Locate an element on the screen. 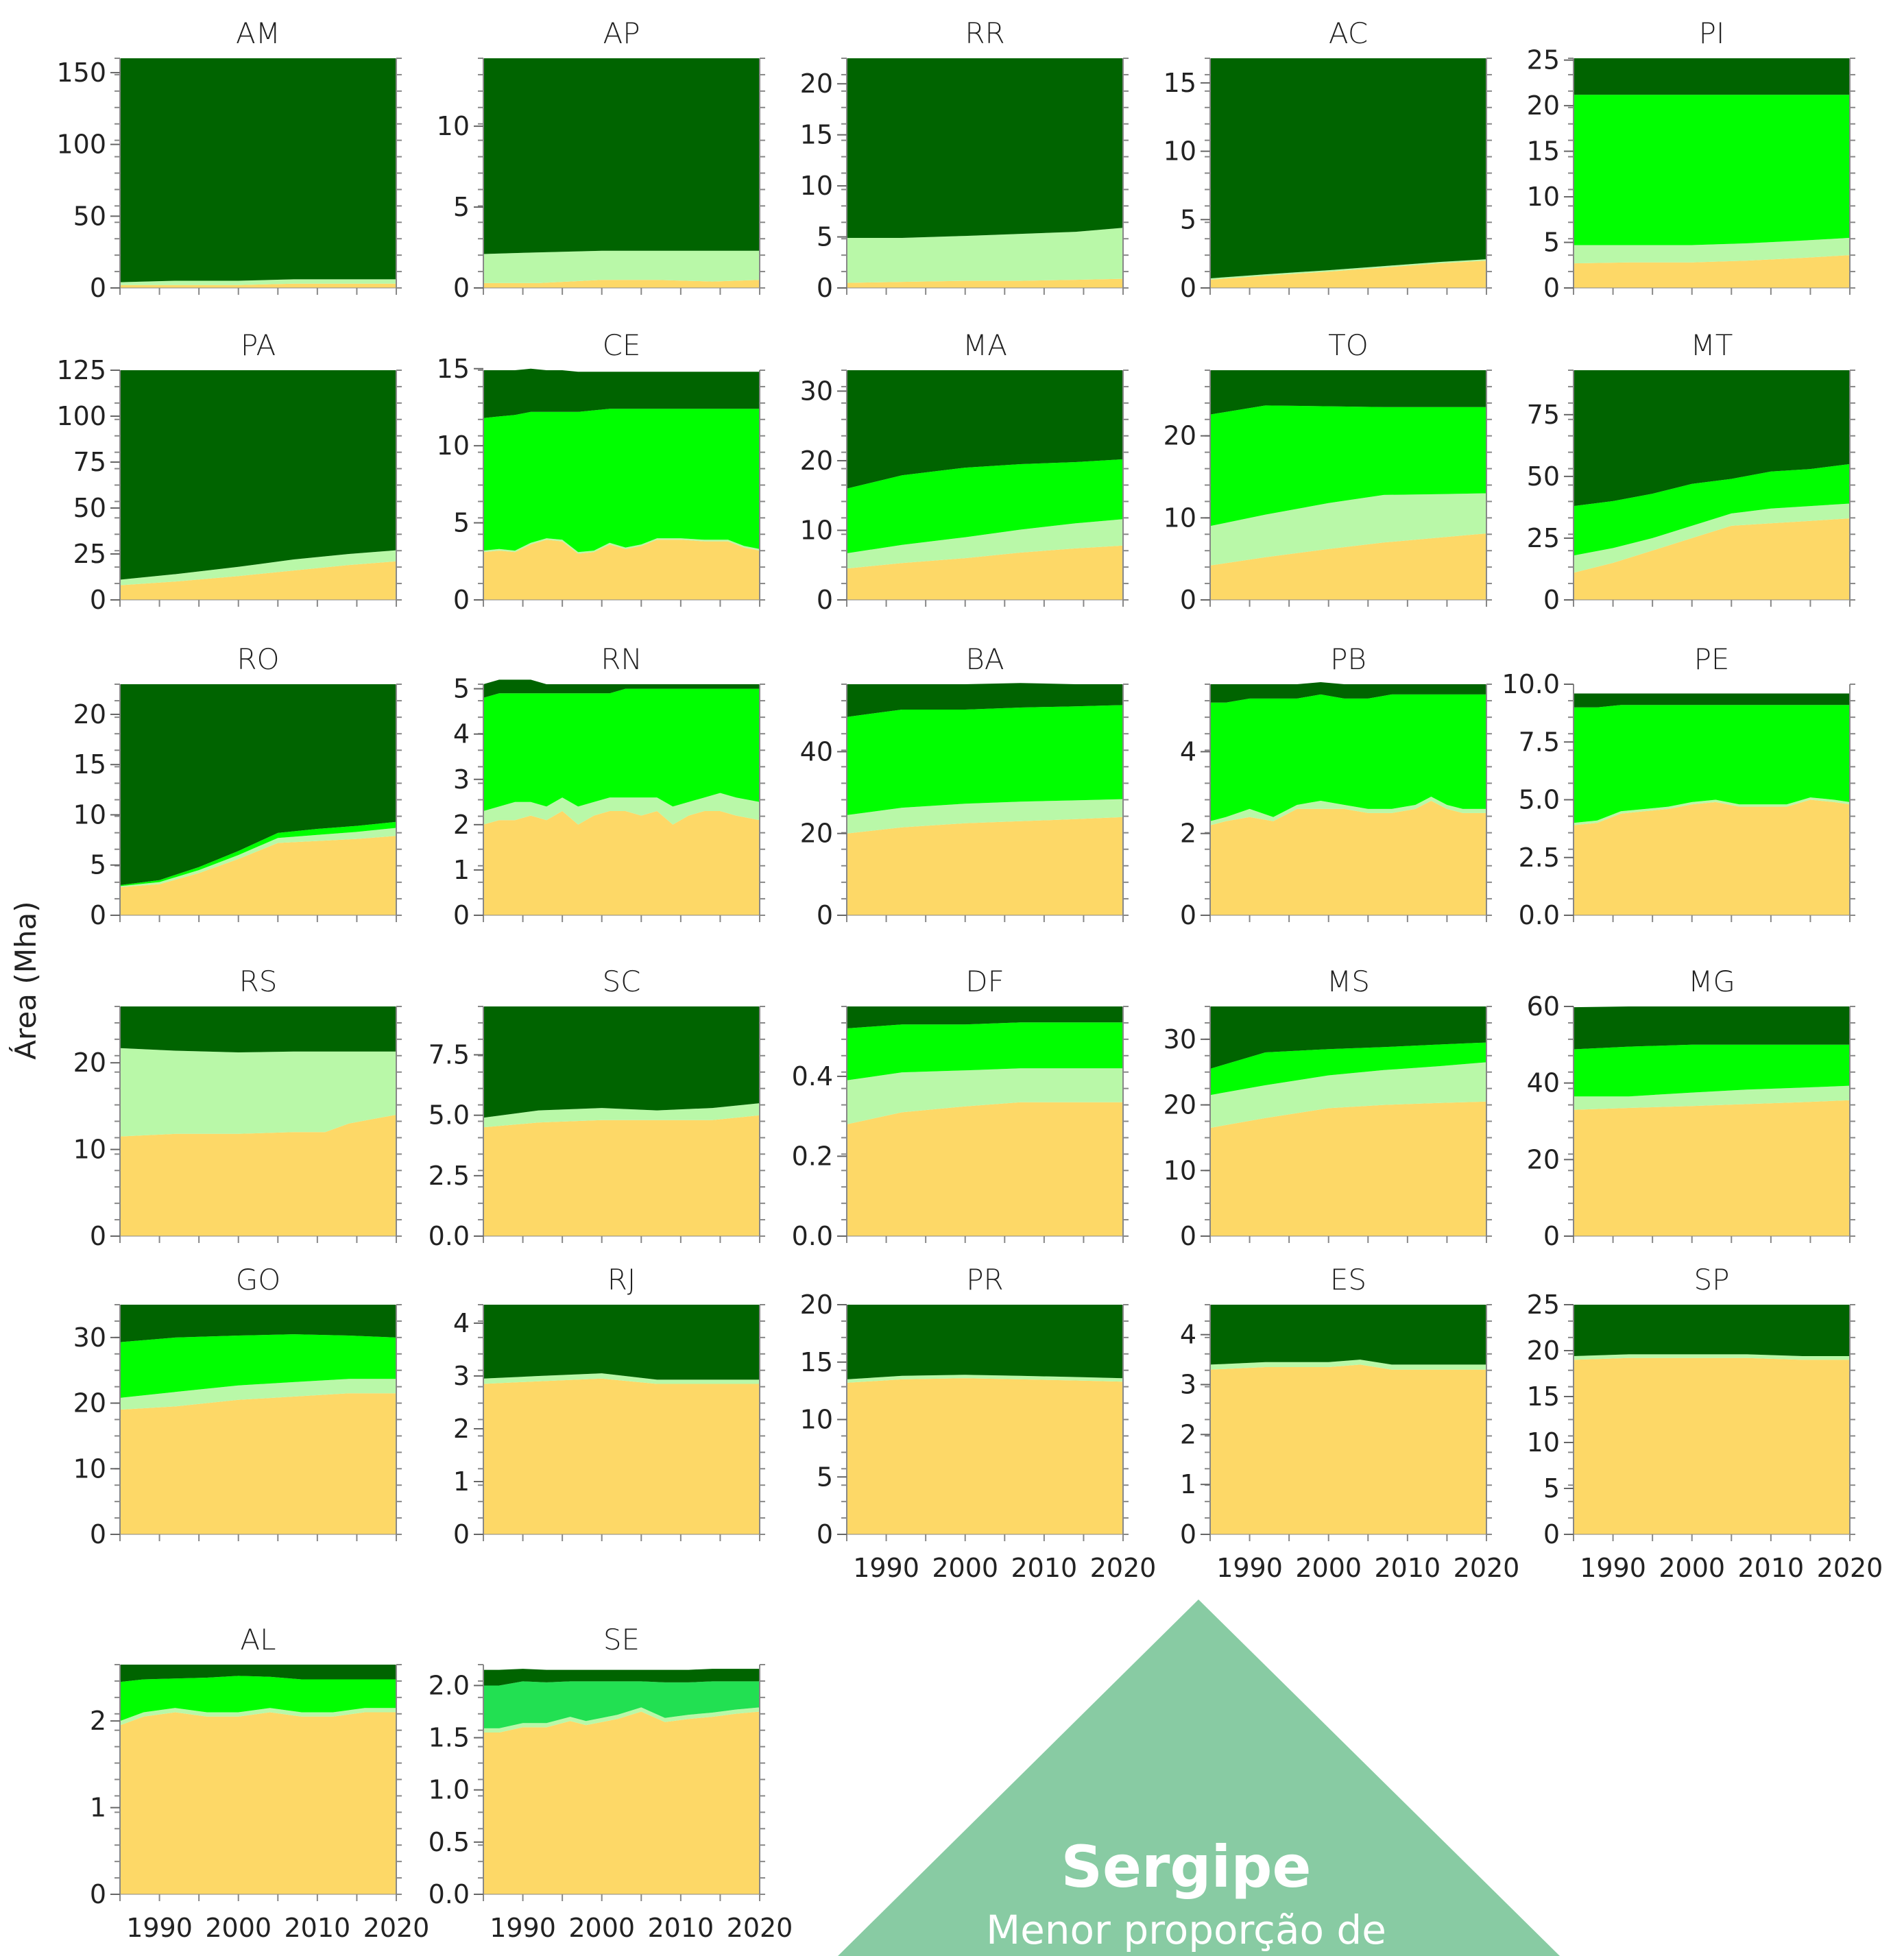 This screenshot has width=1904, height=1956. y-tick-label-df: 0.4 is located at coordinates (812, 1076).